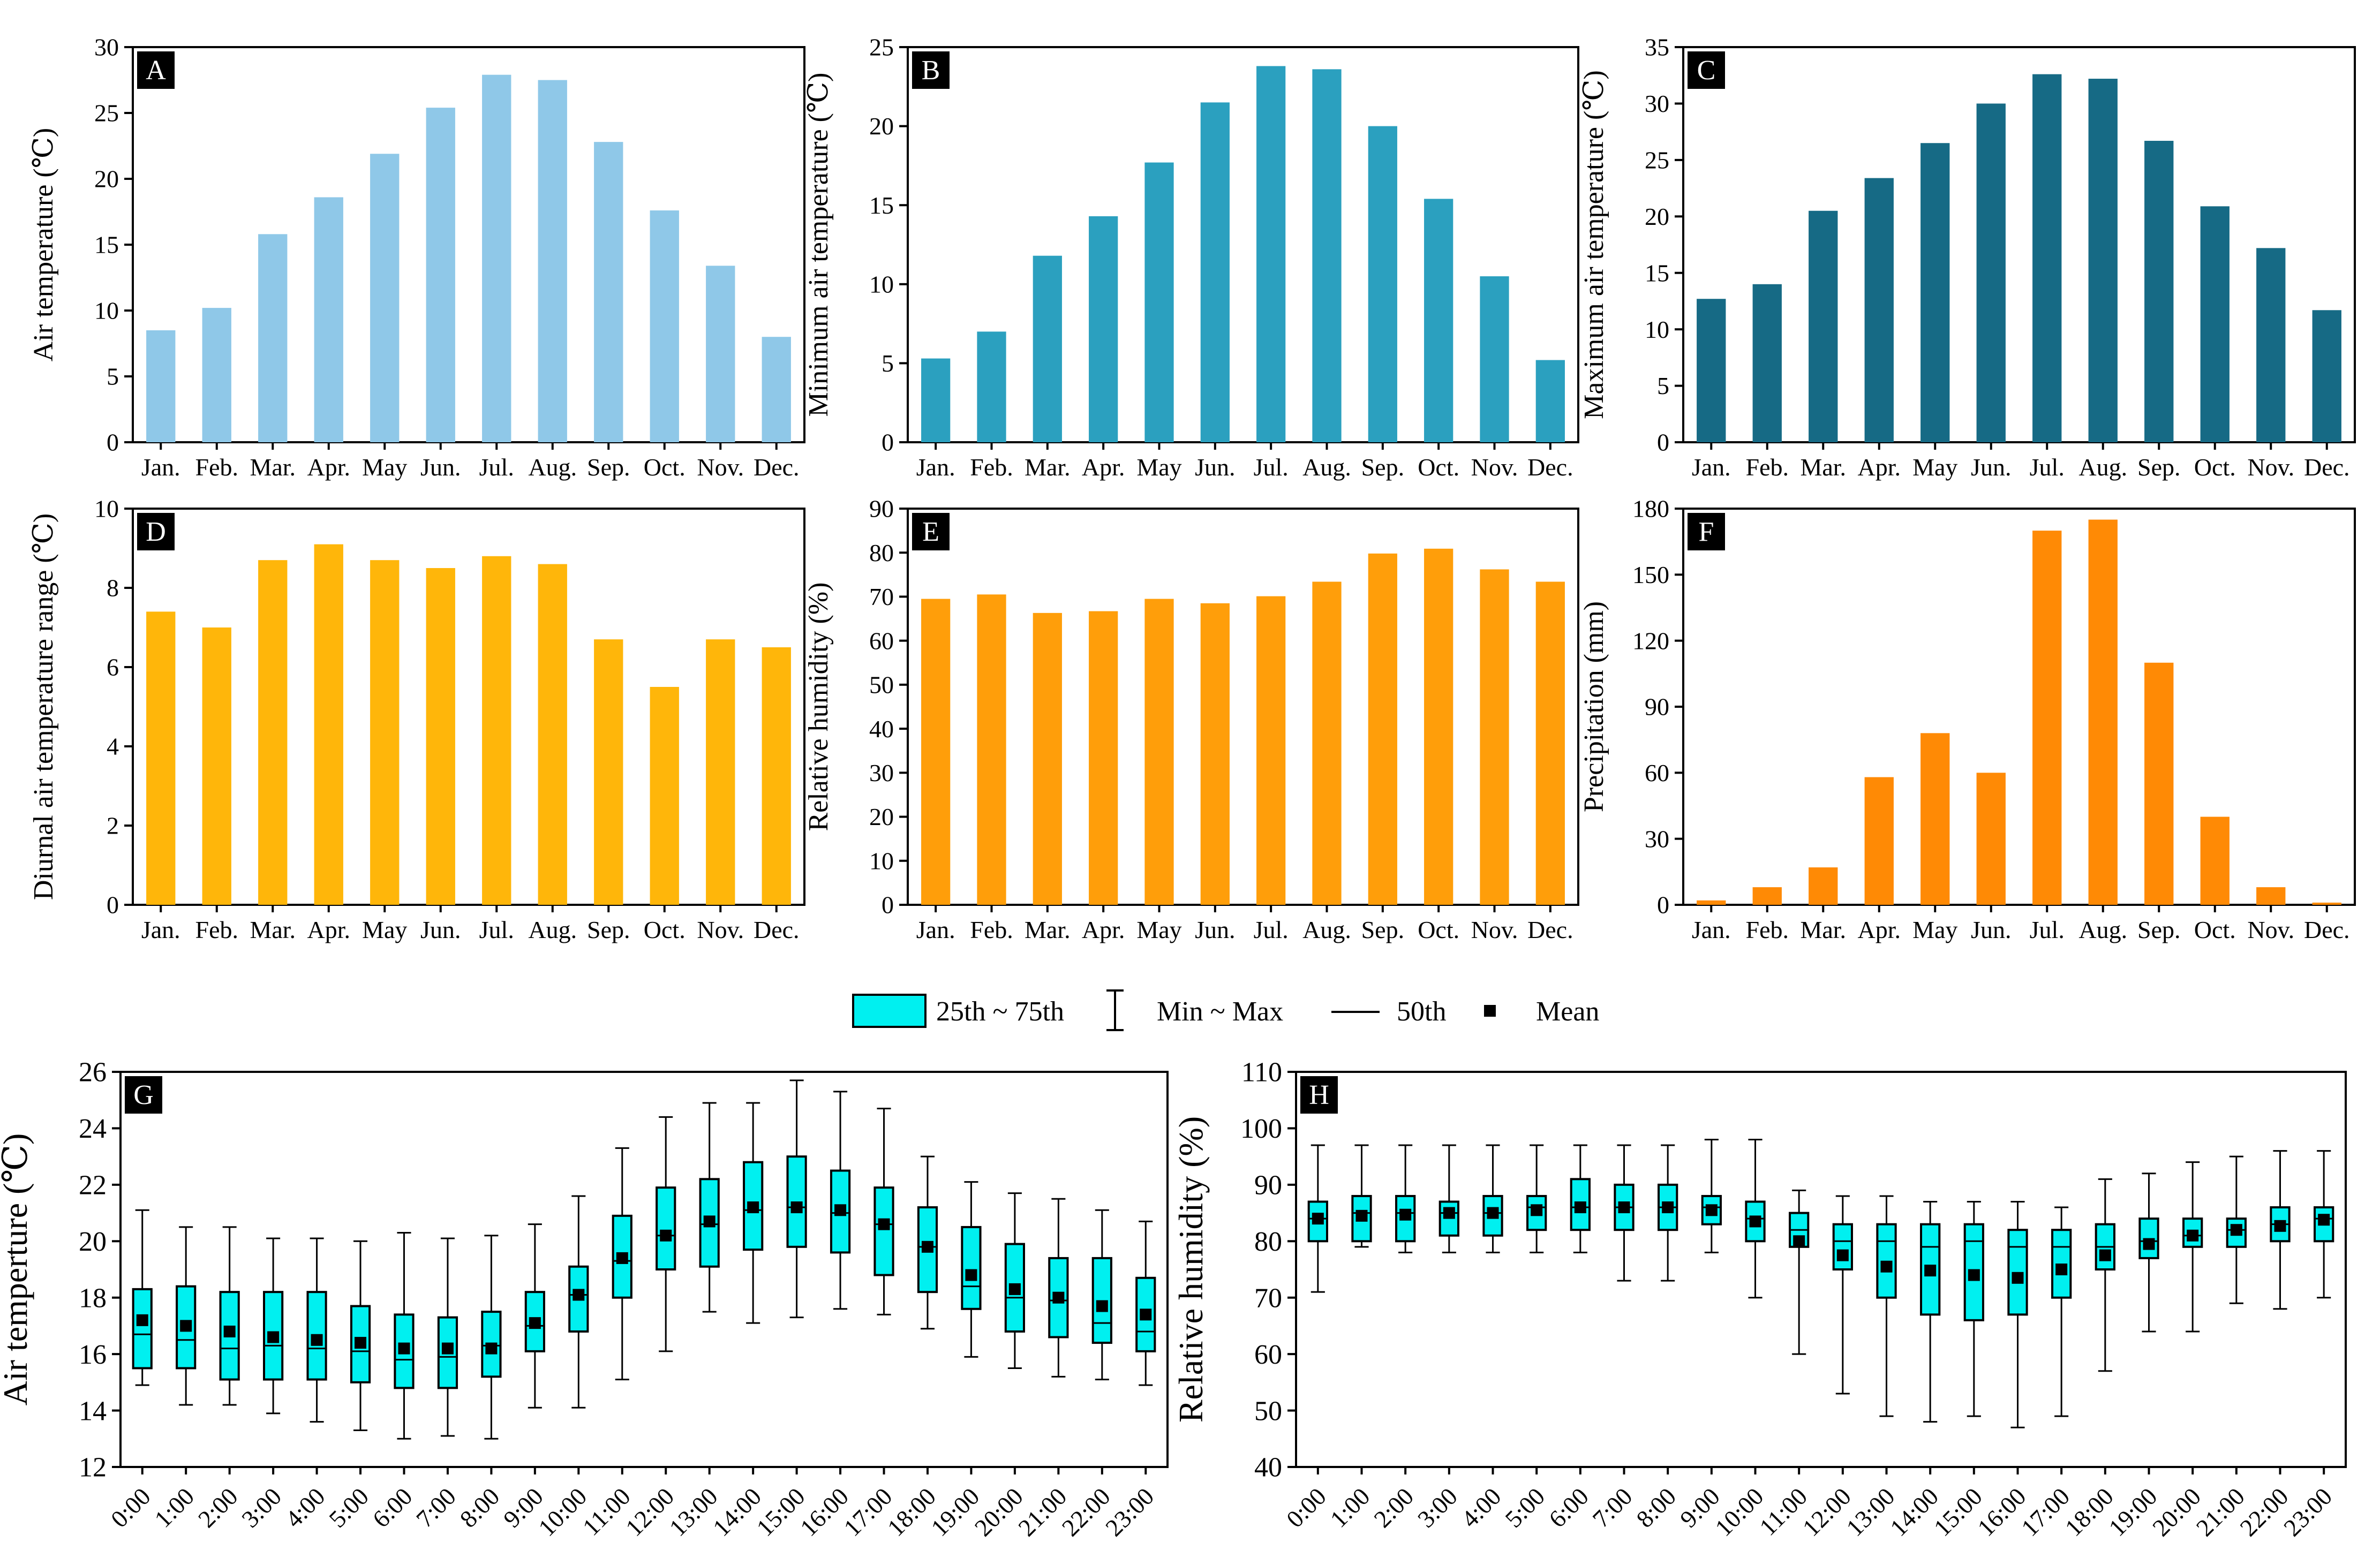 The image size is (2380, 1543). What do you see at coordinates (776, 776) in the screenshot?
I see `bar-dec` at bounding box center [776, 776].